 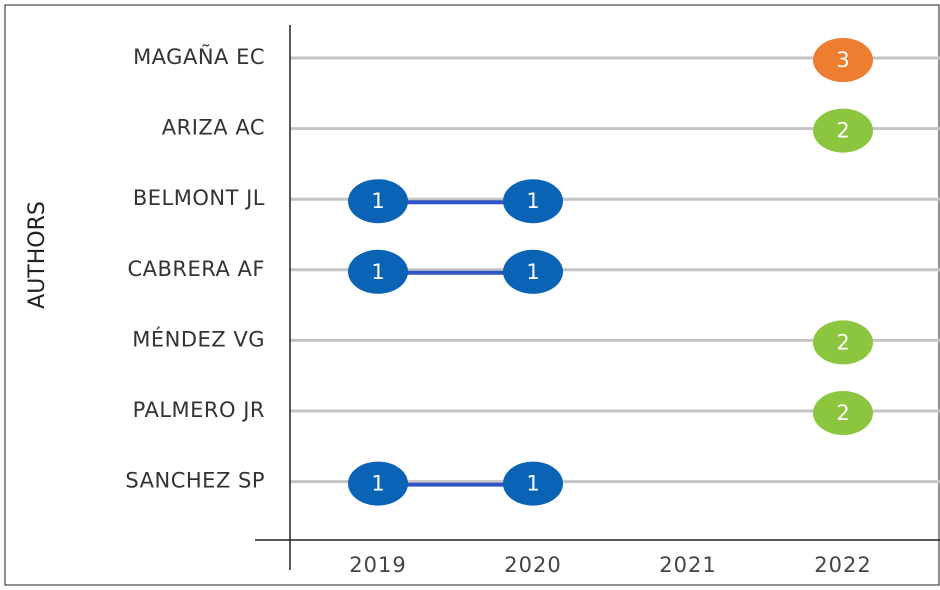 I want to click on x-tick-label: 2020, so click(x=532, y=565).